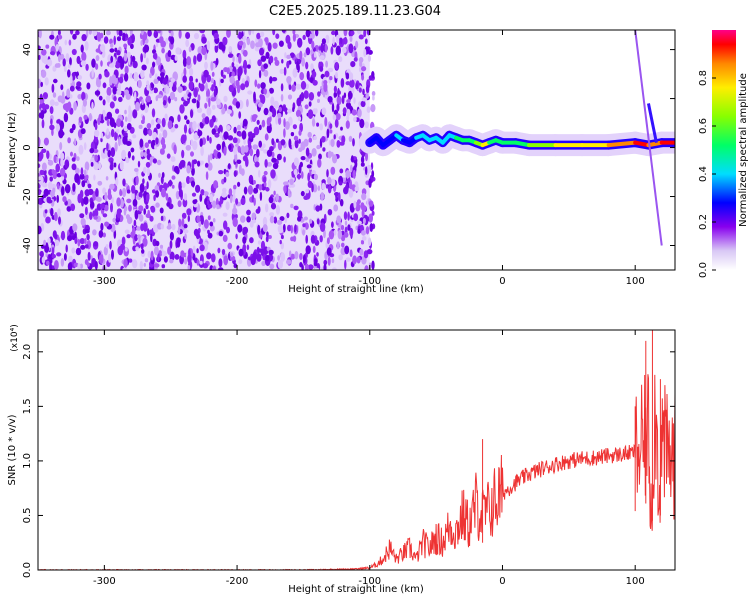 The height and width of the screenshot is (600, 750). What do you see at coordinates (703, 270) in the screenshot?
I see `colorbar-tick-label: 0.0` at bounding box center [703, 270].